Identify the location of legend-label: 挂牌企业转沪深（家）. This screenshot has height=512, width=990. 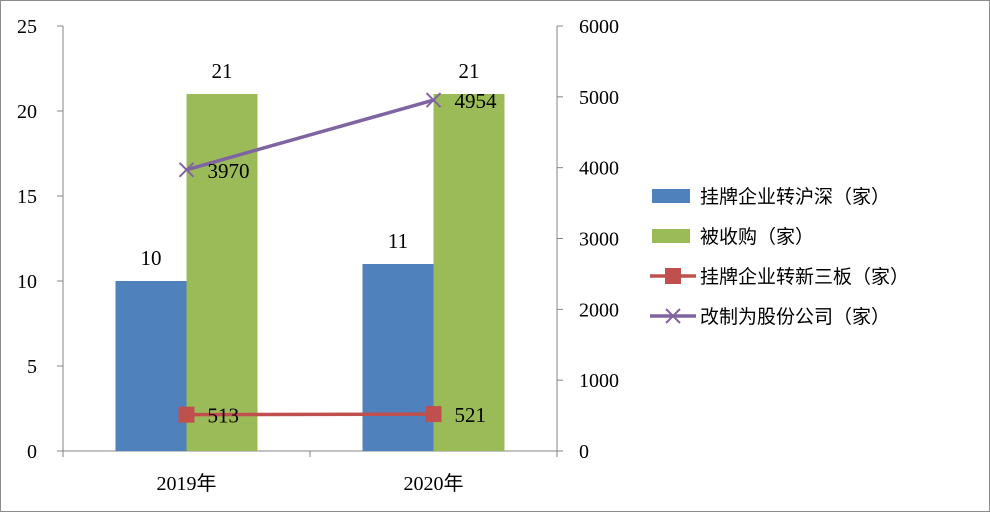
(795, 197).